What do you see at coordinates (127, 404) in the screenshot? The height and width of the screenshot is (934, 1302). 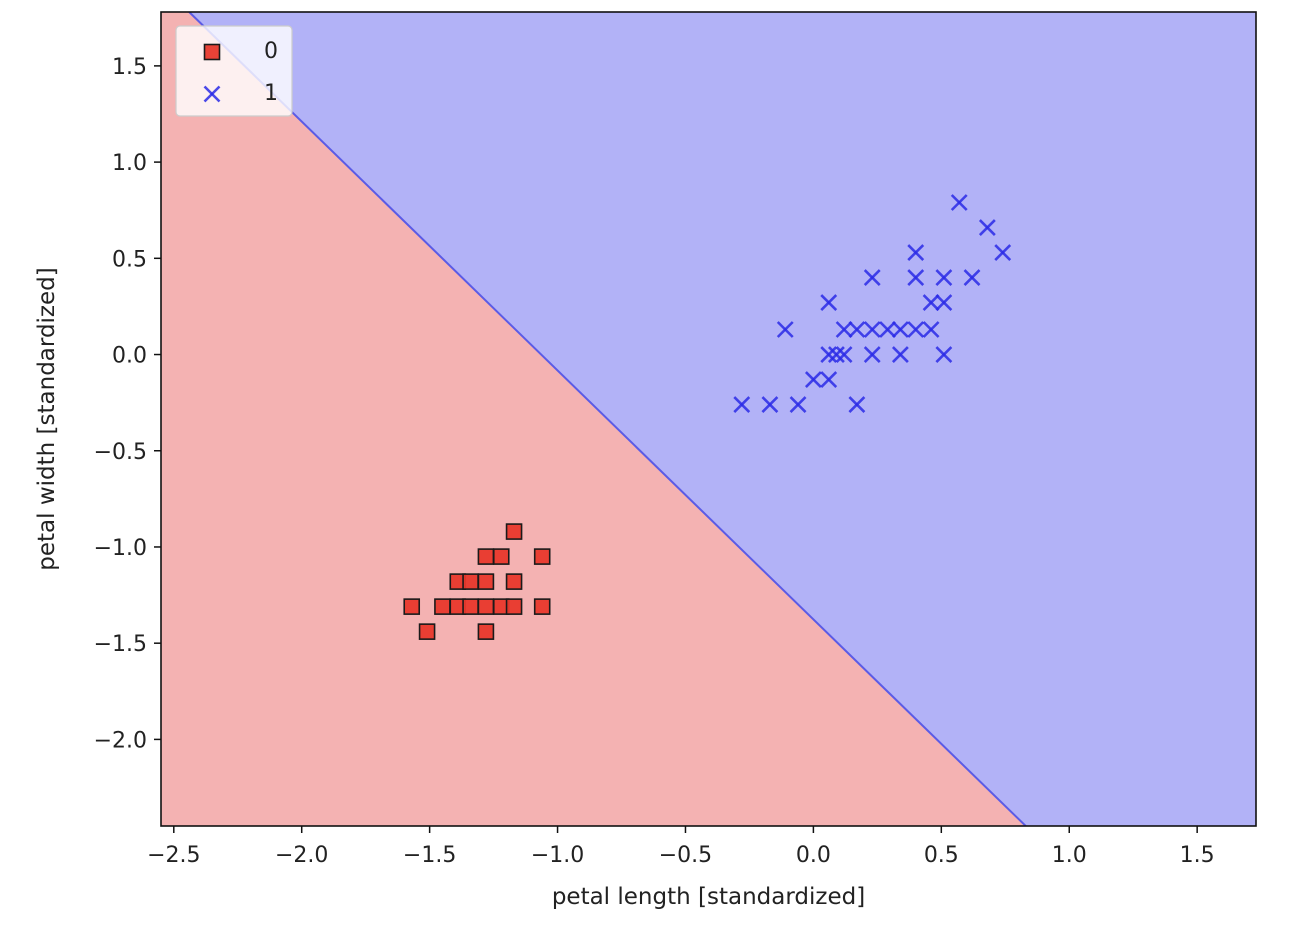 I see `y-axis: −2.0 −1.5 −1.0 −0.5 0.0 0.5 1.0 1.5` at bounding box center [127, 404].